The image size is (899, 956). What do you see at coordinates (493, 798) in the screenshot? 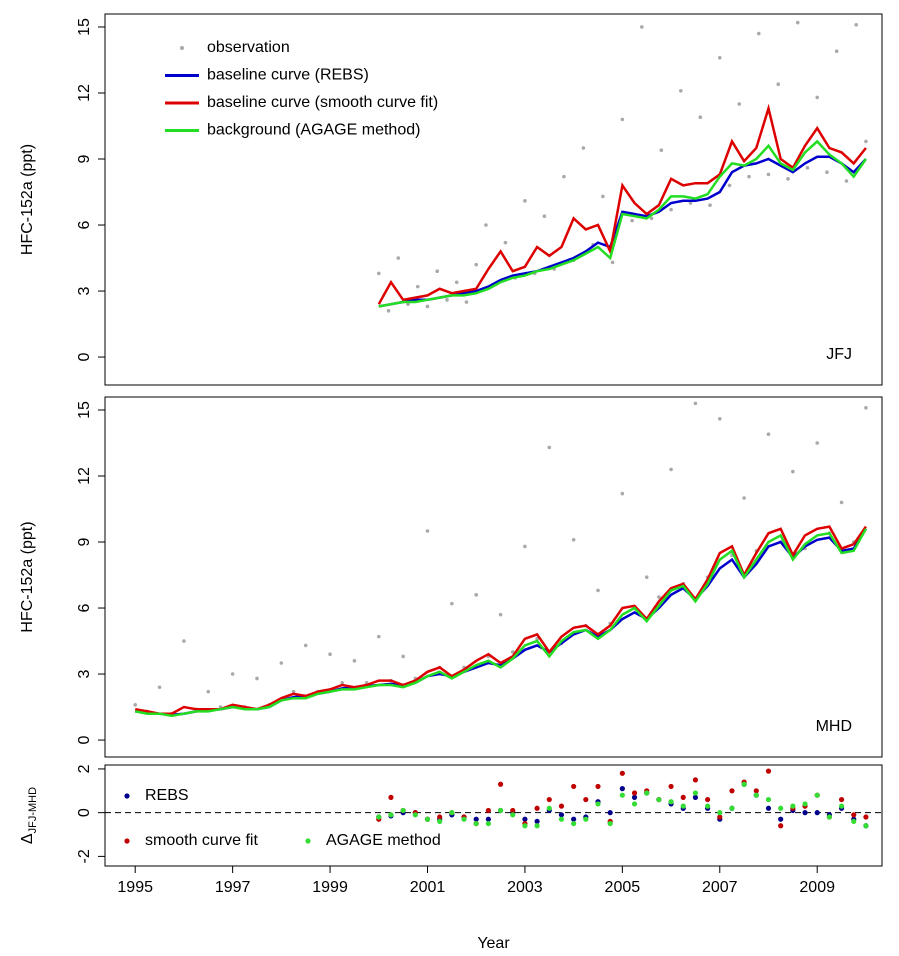
I see `plot-area` at bounding box center [493, 798].